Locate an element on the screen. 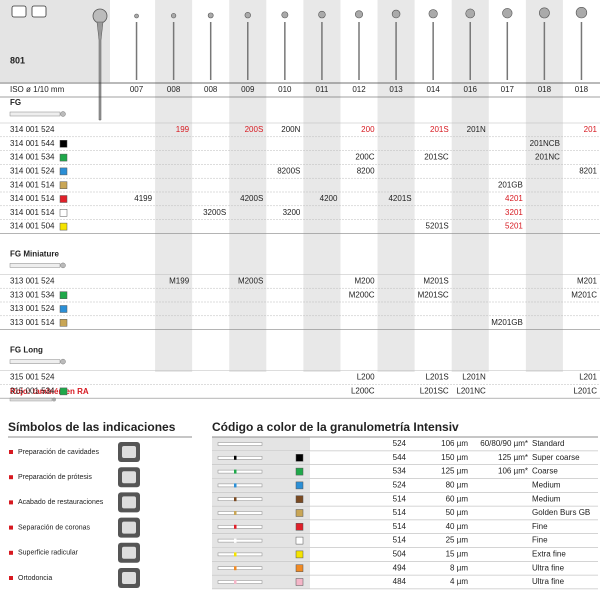  cell-text: L201SC is located at coordinates (434, 391).